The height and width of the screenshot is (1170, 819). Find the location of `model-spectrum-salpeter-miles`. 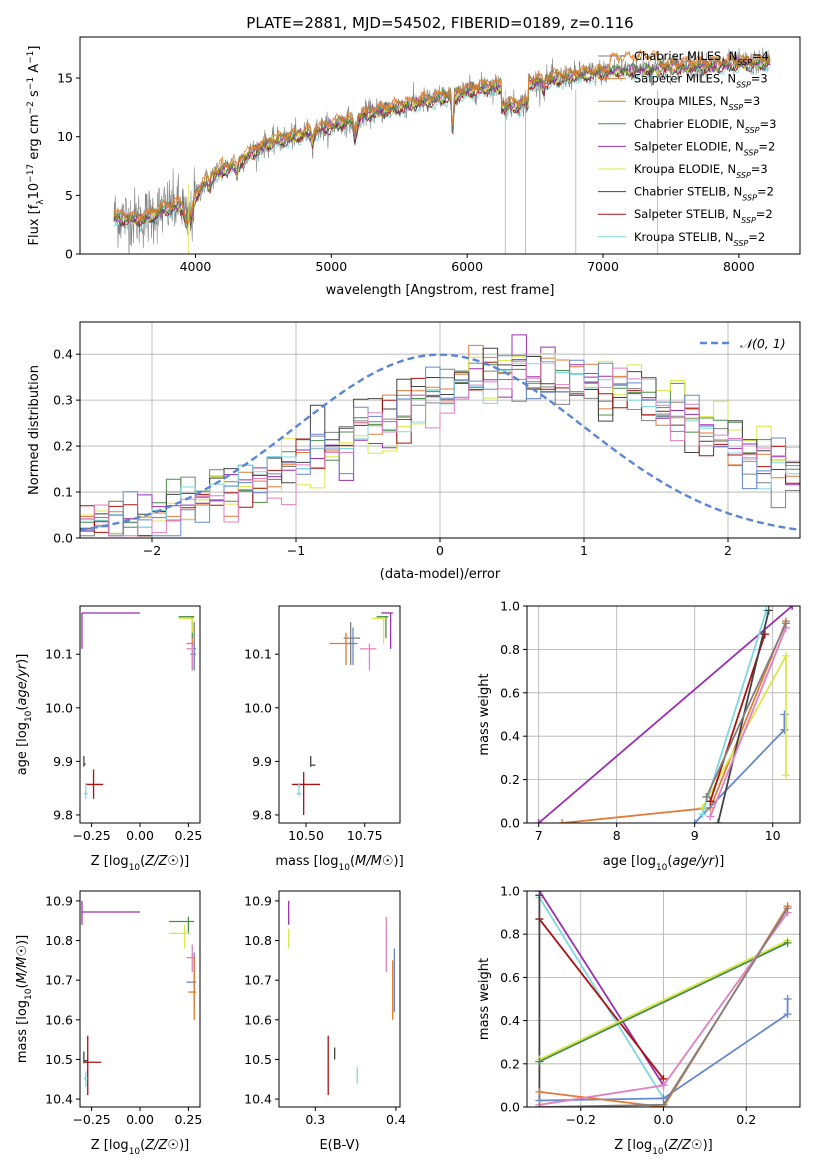

model-spectrum-salpeter-miles is located at coordinates (442, 136).